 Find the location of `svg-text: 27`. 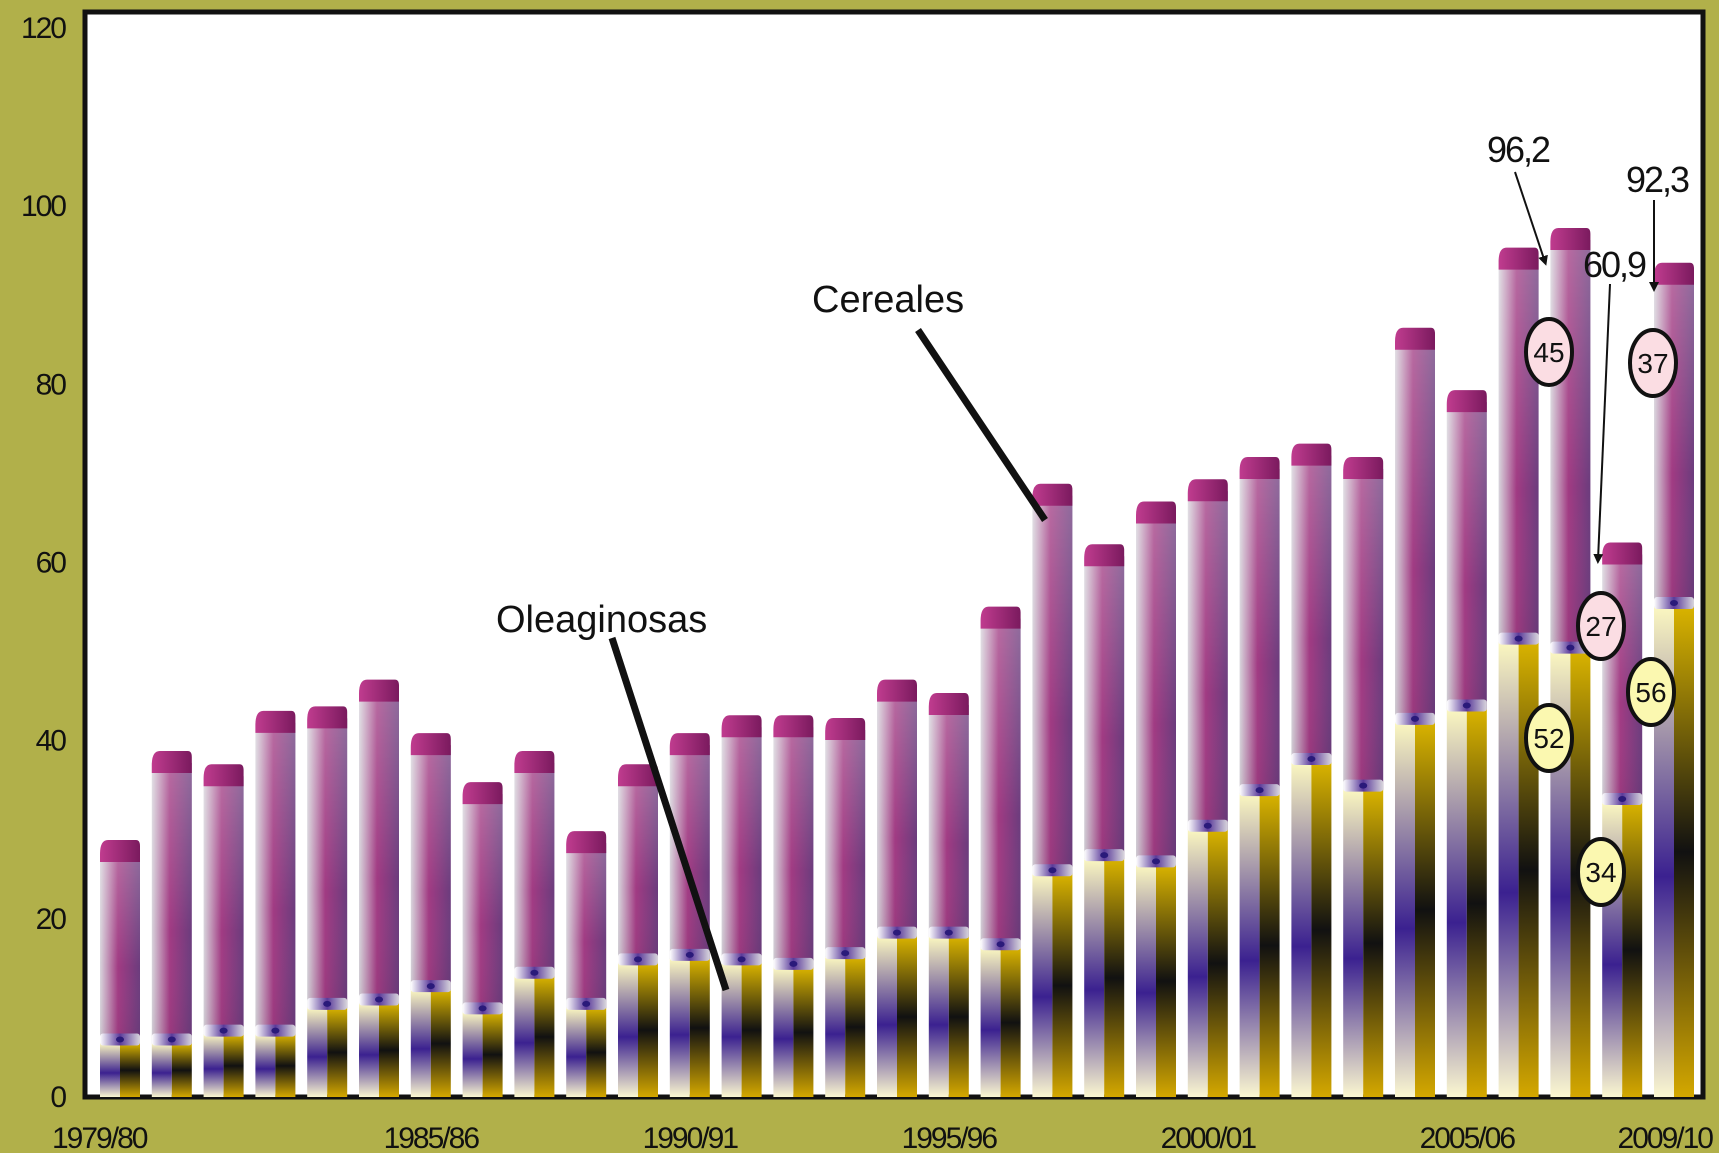

svg-text: 27 is located at coordinates (1600, 626).